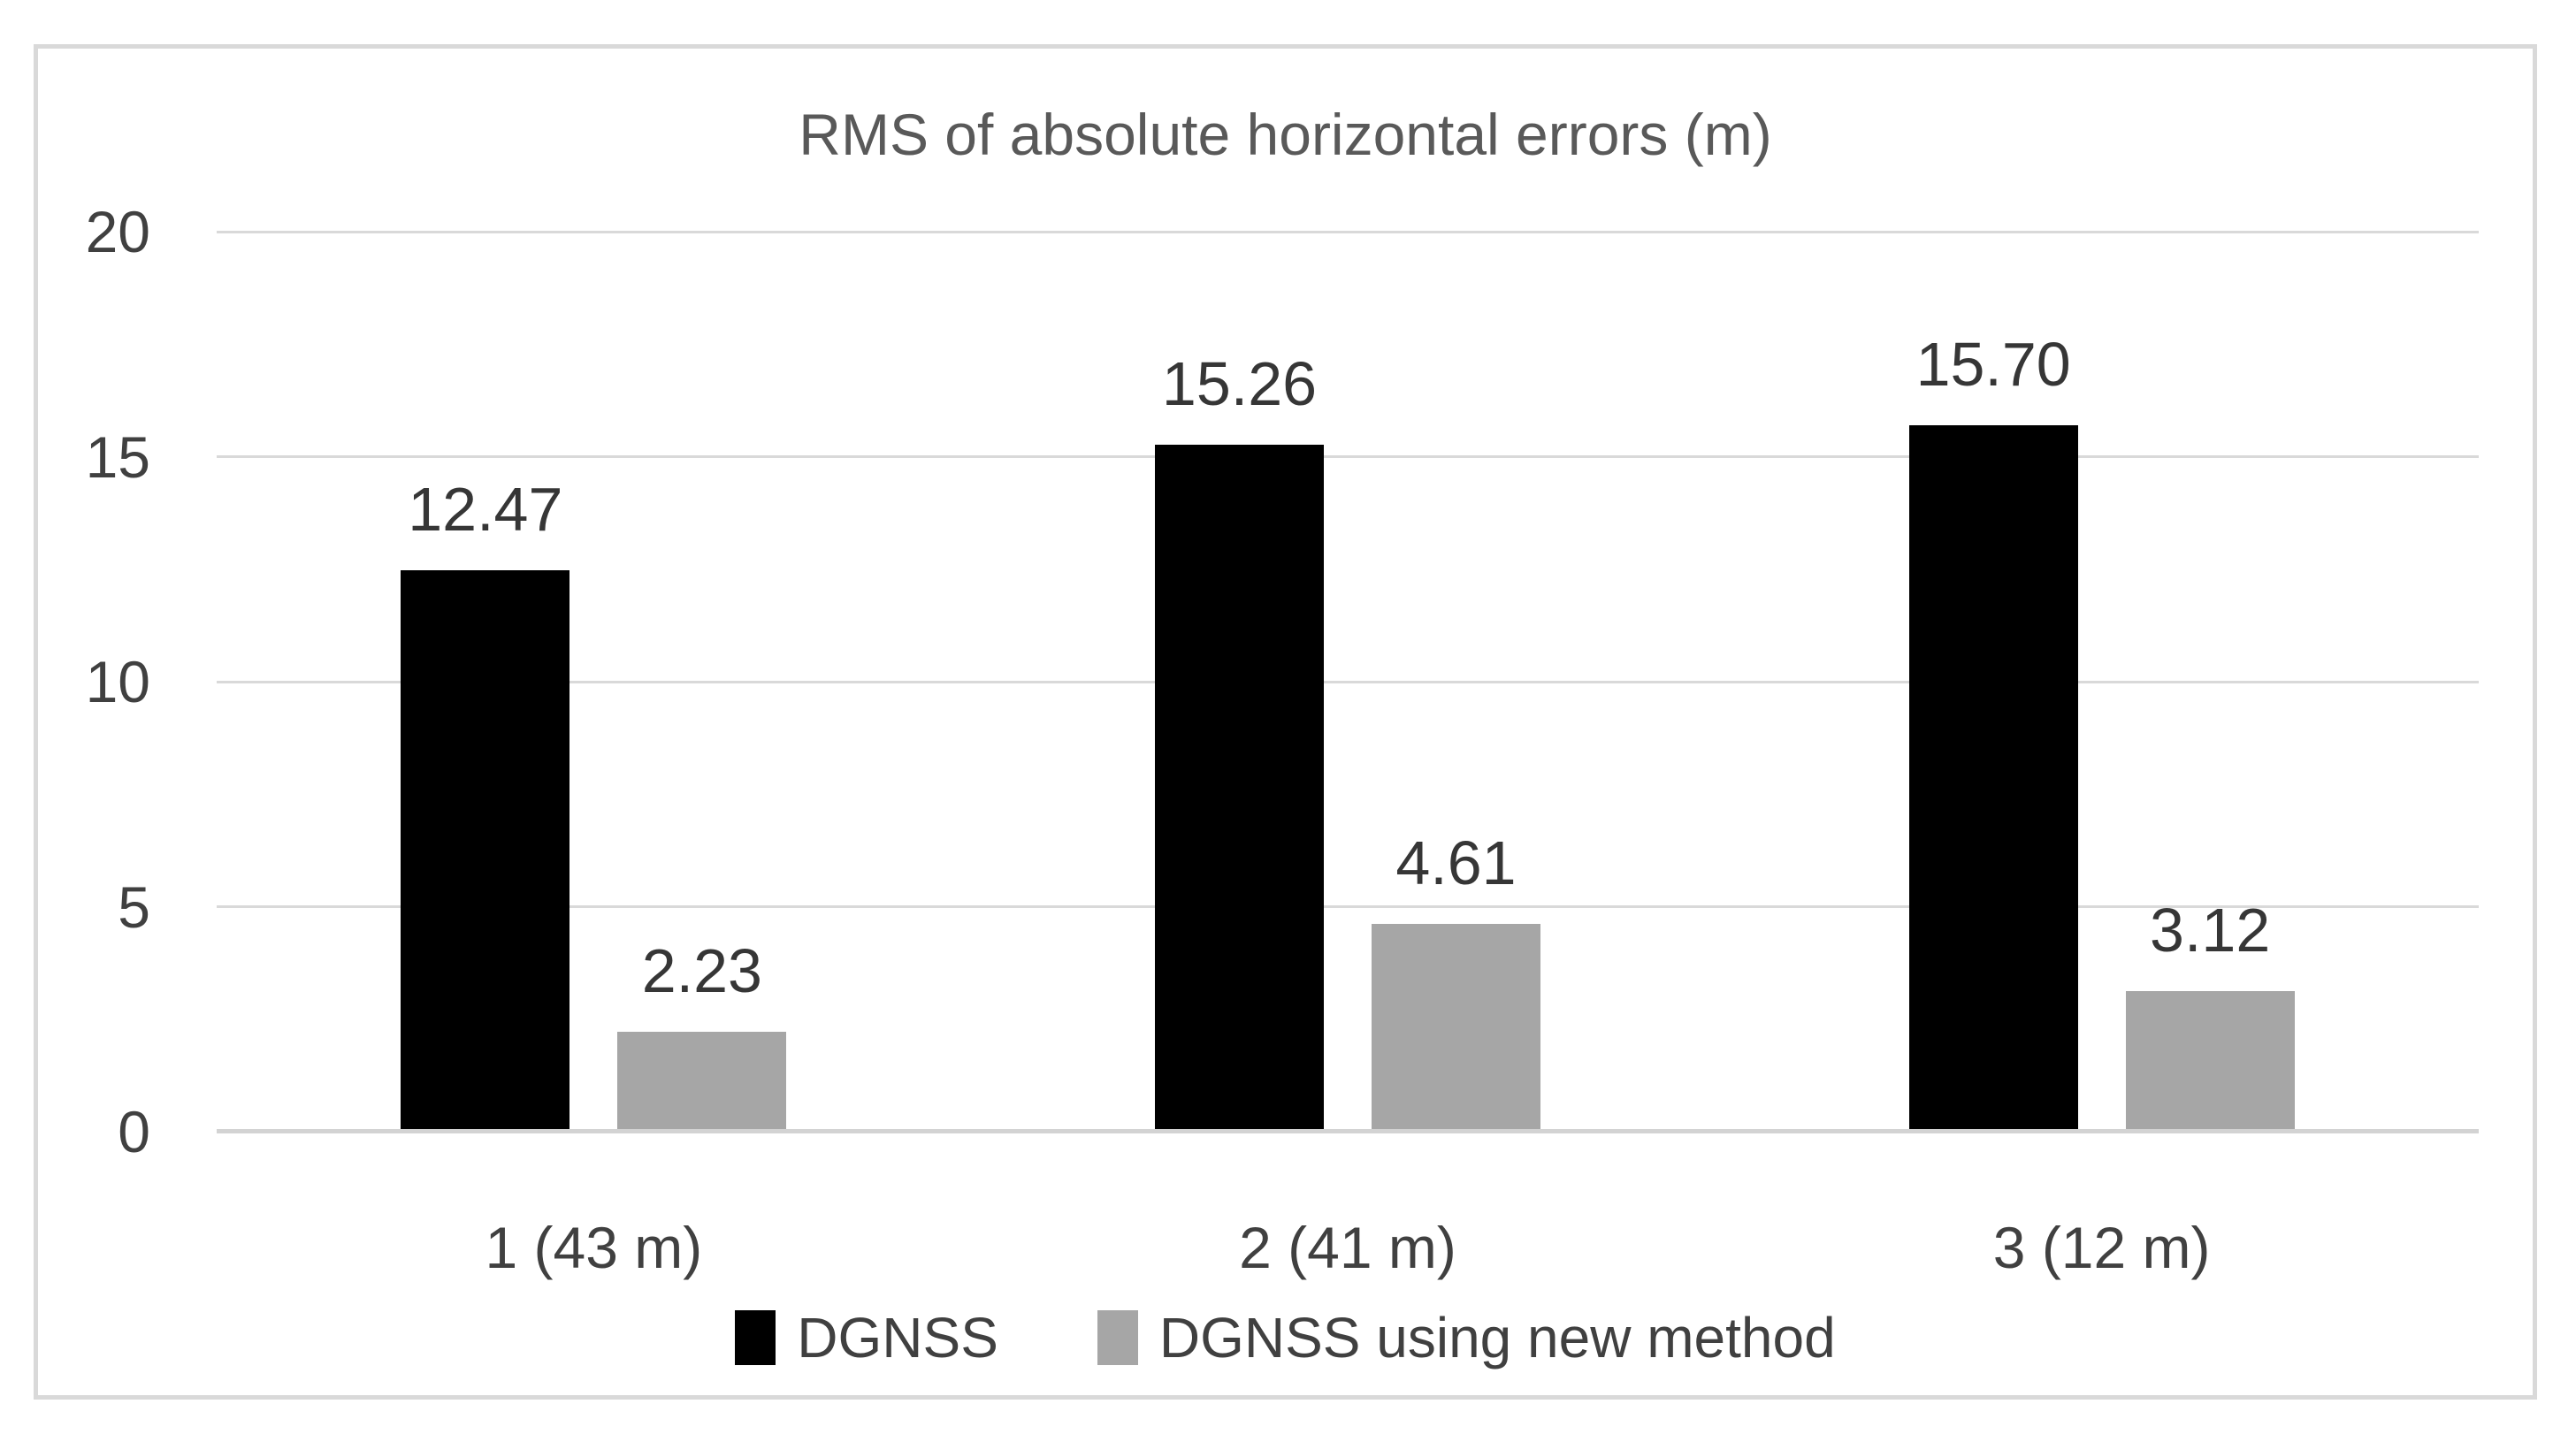 Image resolution: width=2576 pixels, height=1442 pixels. I want to click on bar-dgnss-using-new-method-cat3, so click(2210, 1061).